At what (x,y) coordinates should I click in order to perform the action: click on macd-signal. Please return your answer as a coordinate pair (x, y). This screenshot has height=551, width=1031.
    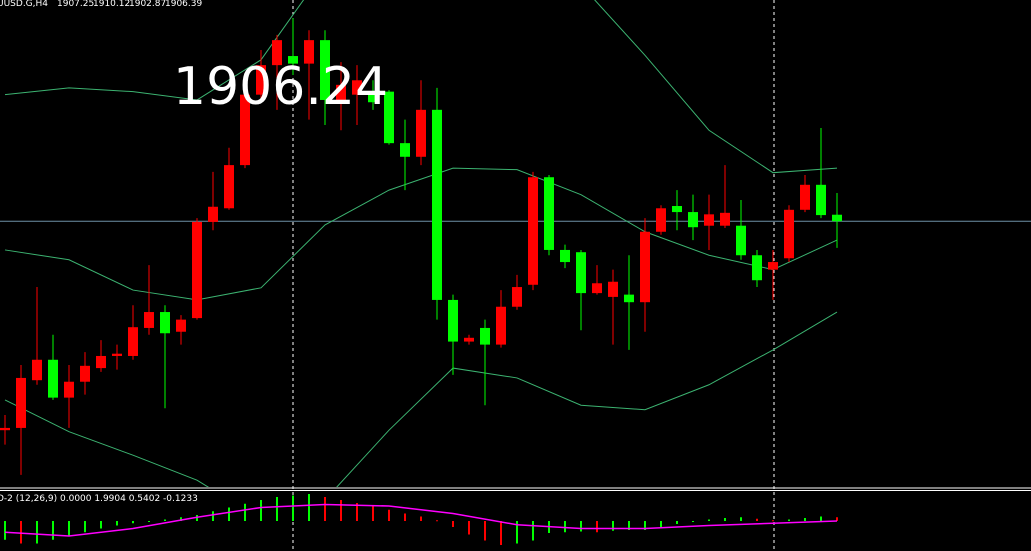
    Looking at the image, I should click on (421, 520).